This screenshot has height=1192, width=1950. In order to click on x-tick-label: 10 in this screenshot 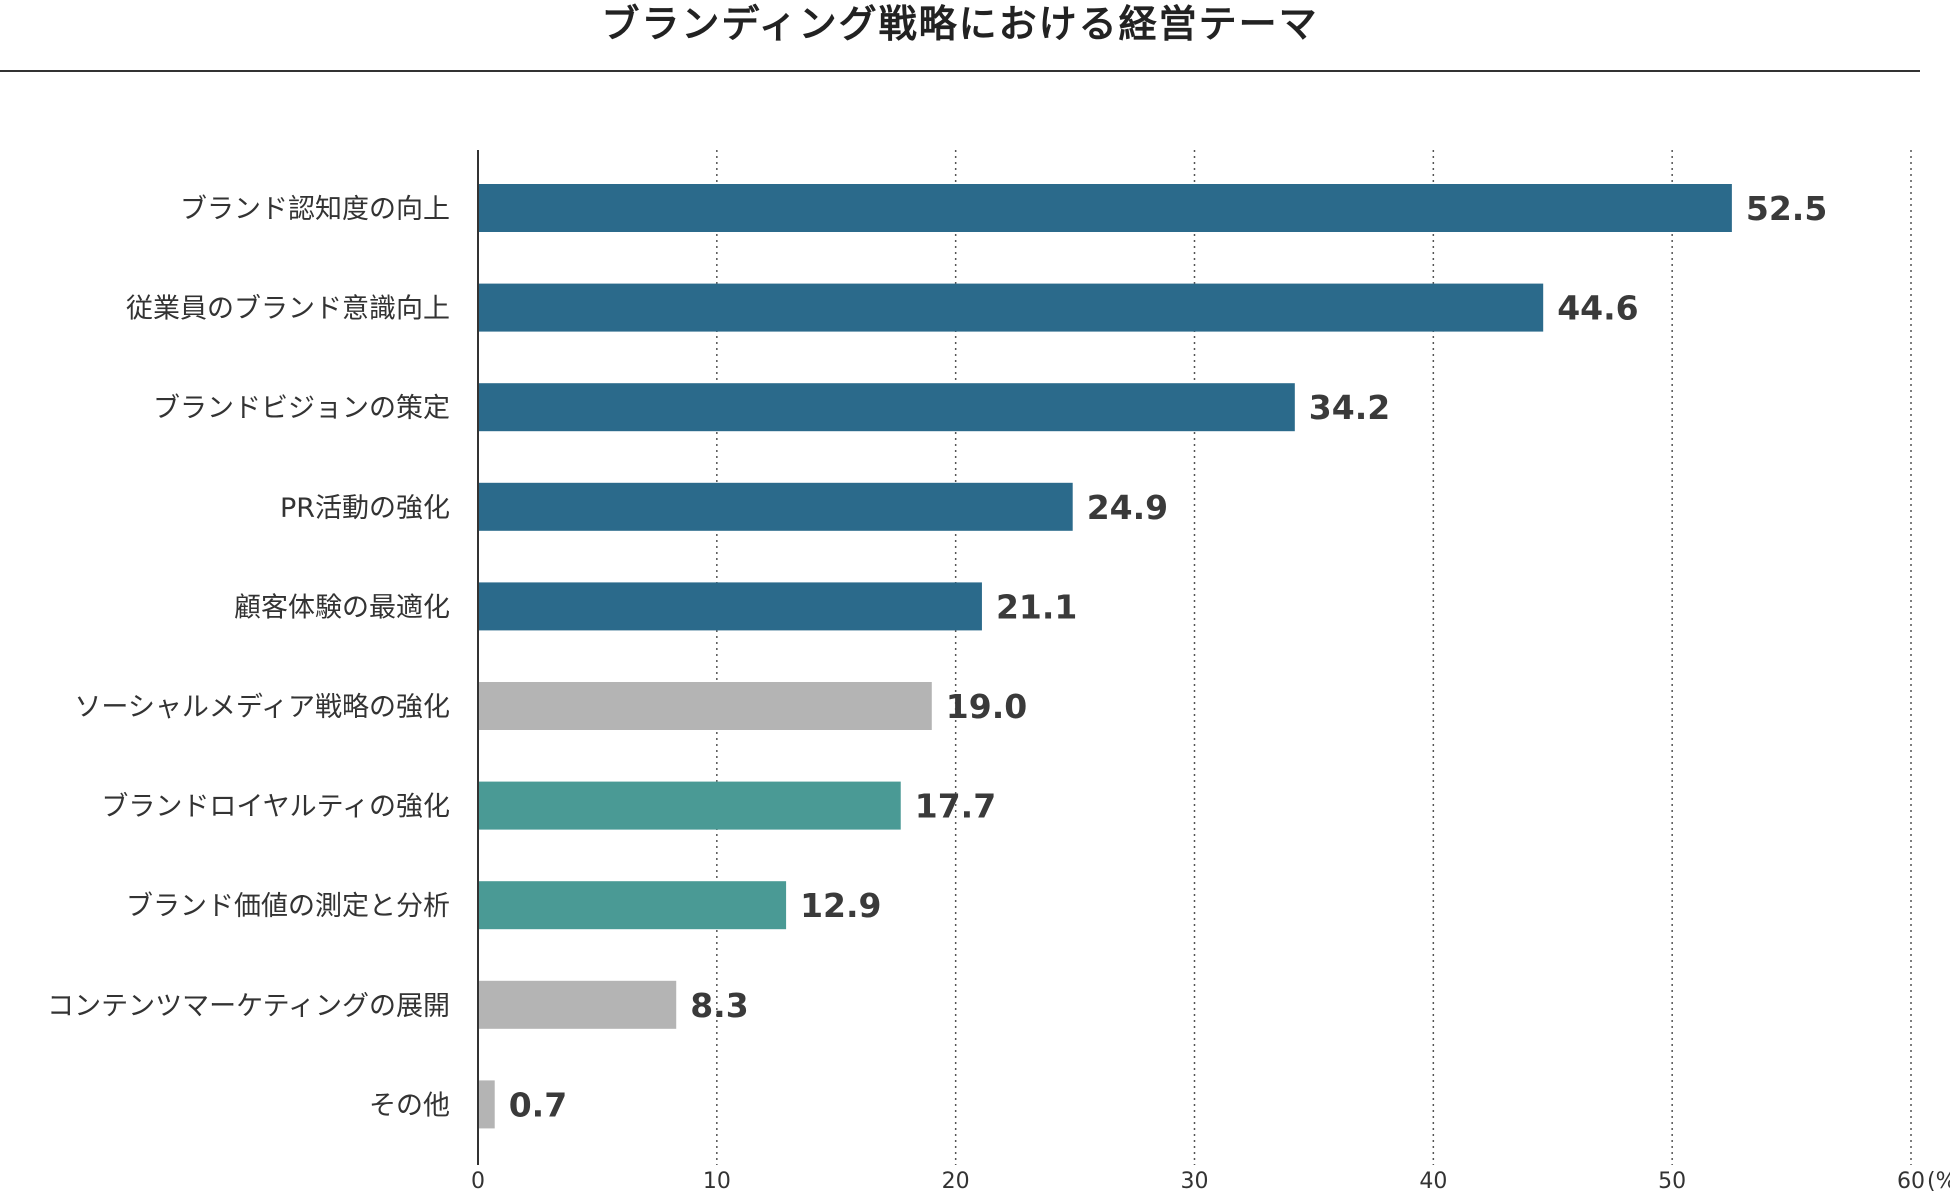, I will do `click(717, 1180)`.